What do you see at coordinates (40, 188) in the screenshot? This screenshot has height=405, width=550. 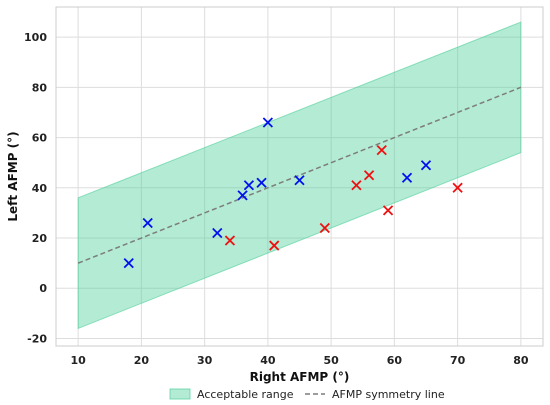 I see `y-tick-label: 40` at bounding box center [40, 188].